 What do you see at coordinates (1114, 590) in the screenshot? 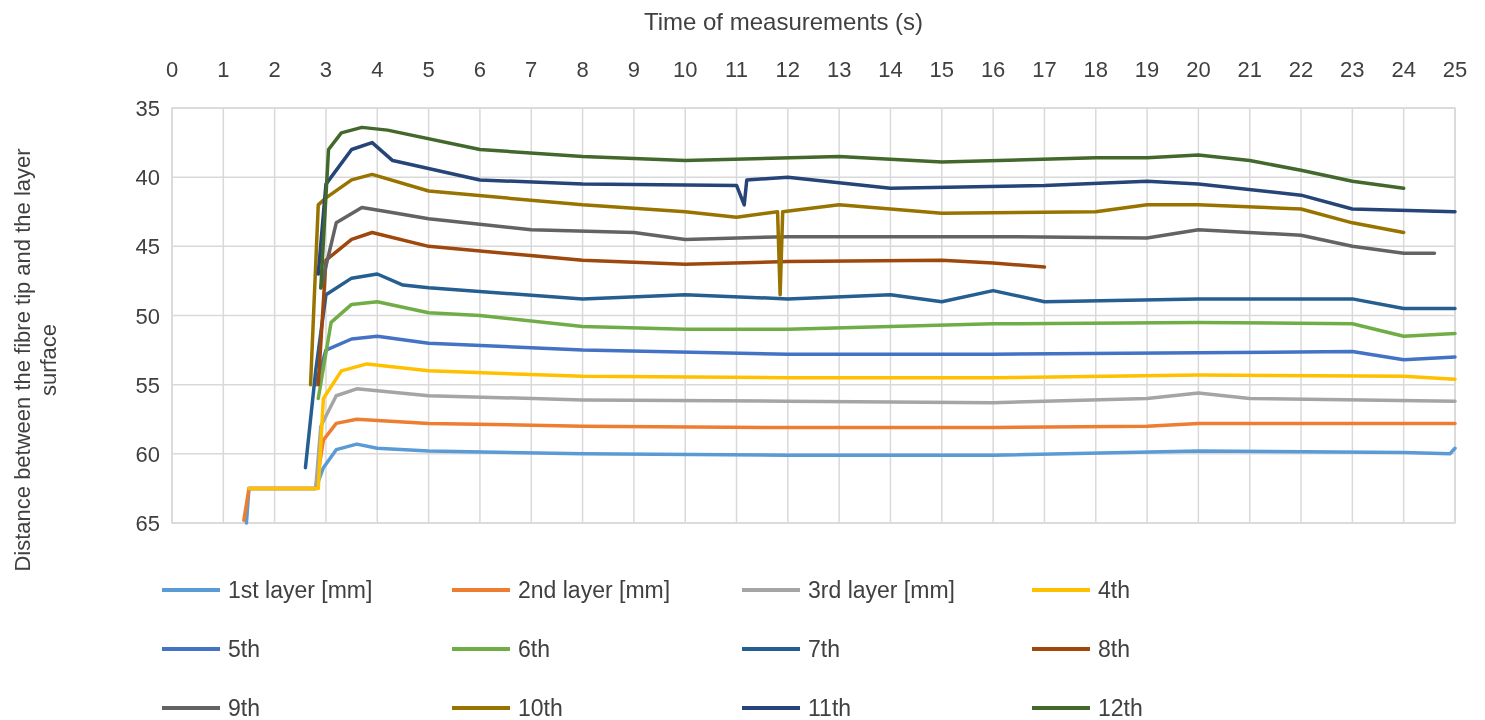
I see `legend-label: 4th` at bounding box center [1114, 590].